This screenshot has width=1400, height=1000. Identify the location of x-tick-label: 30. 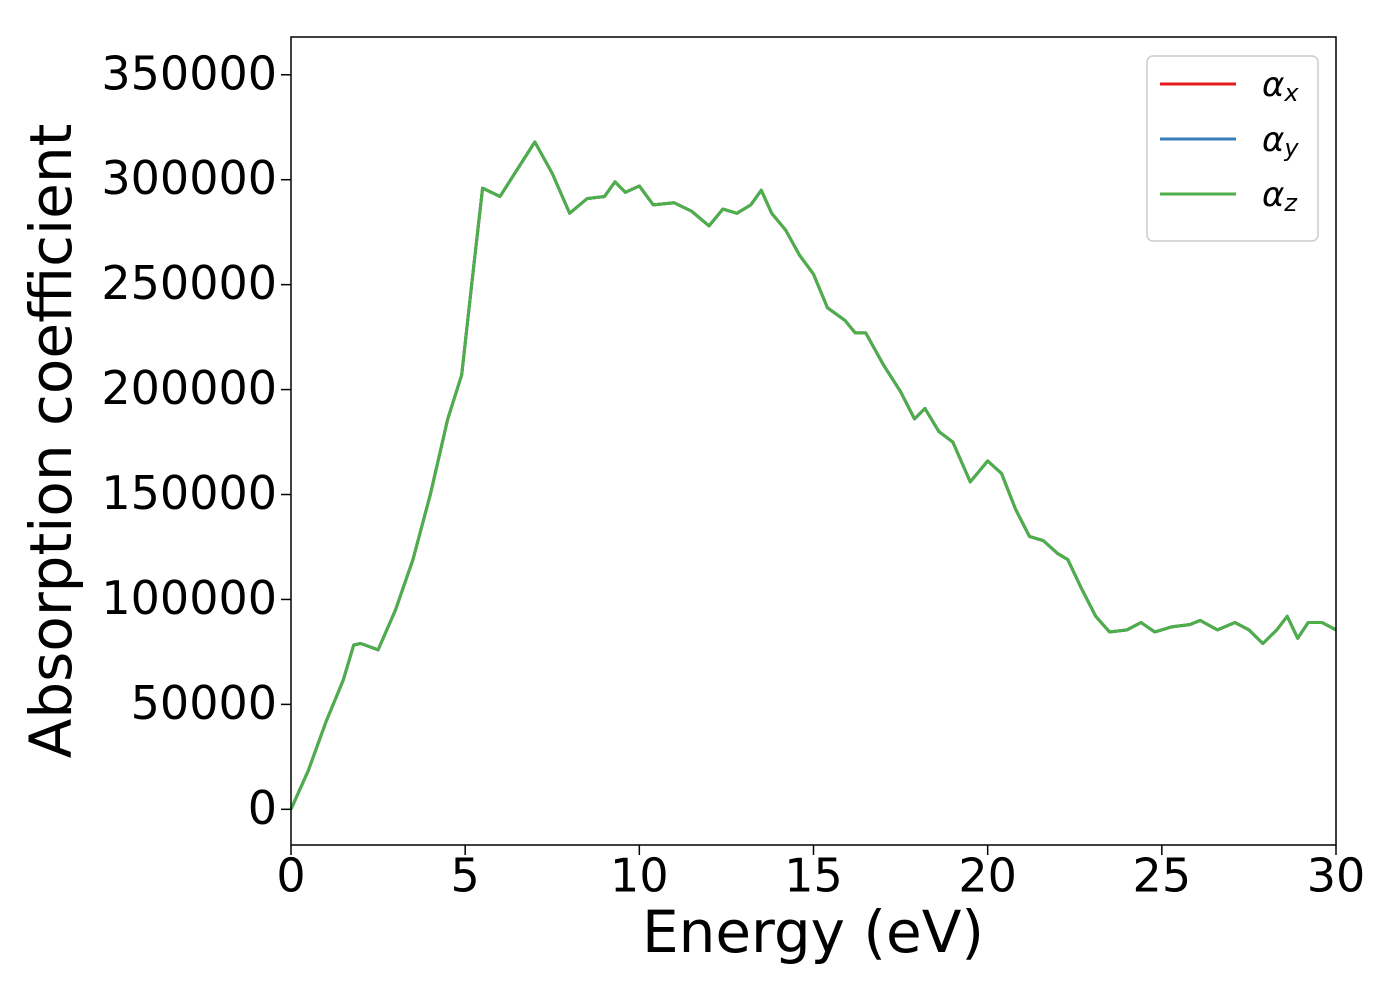
(1336, 876).